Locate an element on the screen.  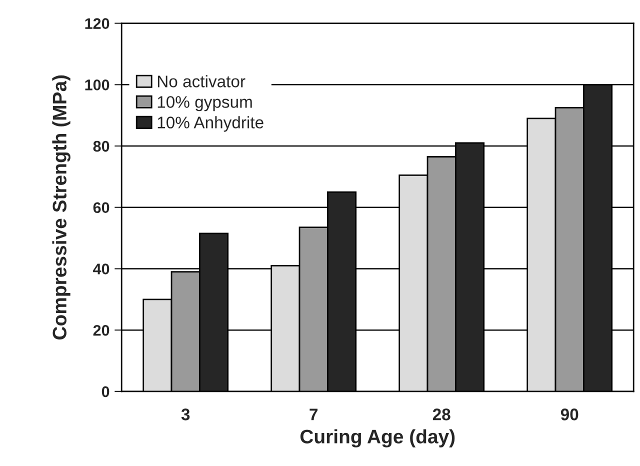
y-axis-title: Compressive Strength (MPa) is located at coordinates (61, 207).